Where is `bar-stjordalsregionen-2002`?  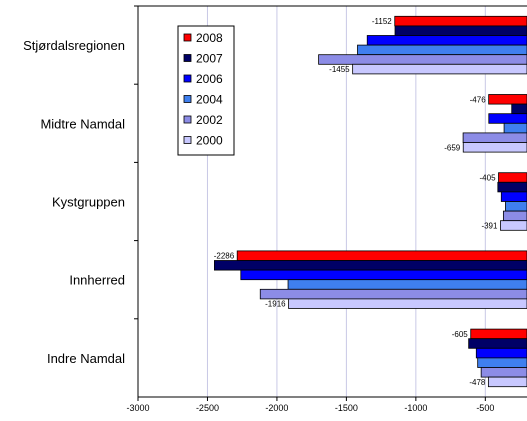 bar-stjordalsregionen-2002 is located at coordinates (422, 59).